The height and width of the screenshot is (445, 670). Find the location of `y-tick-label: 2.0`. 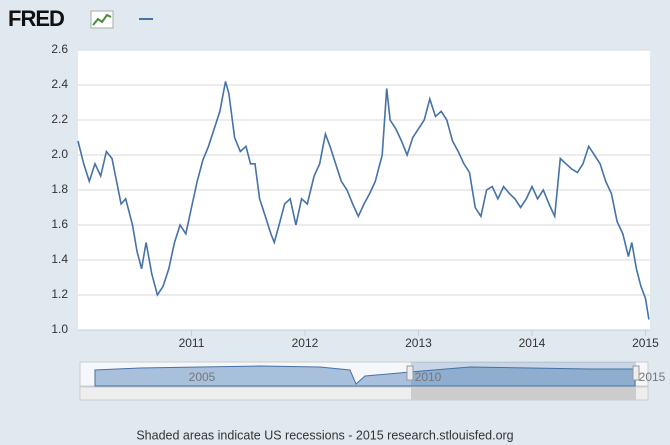

y-tick-label: 2.0 is located at coordinates (59, 154).